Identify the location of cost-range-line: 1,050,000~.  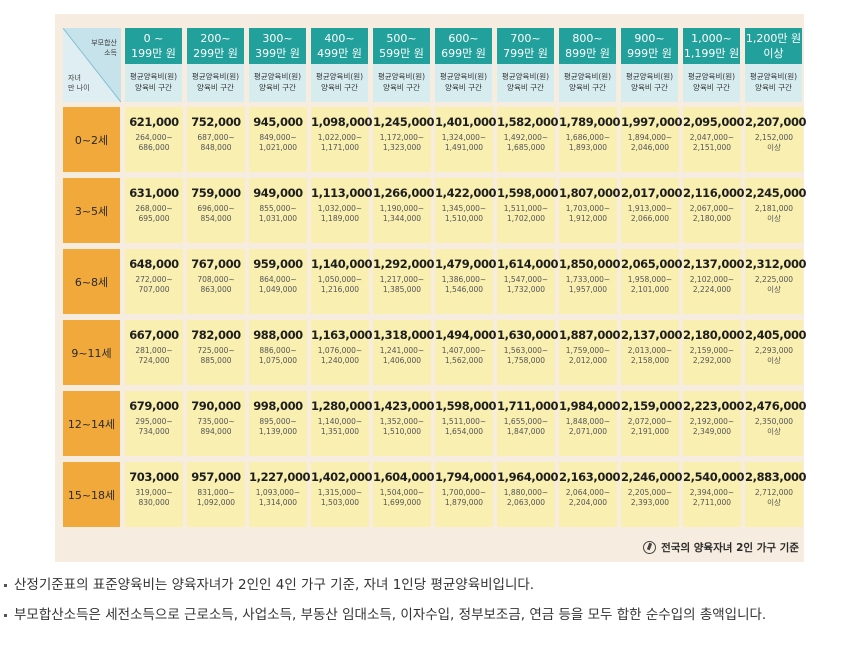
(340, 279).